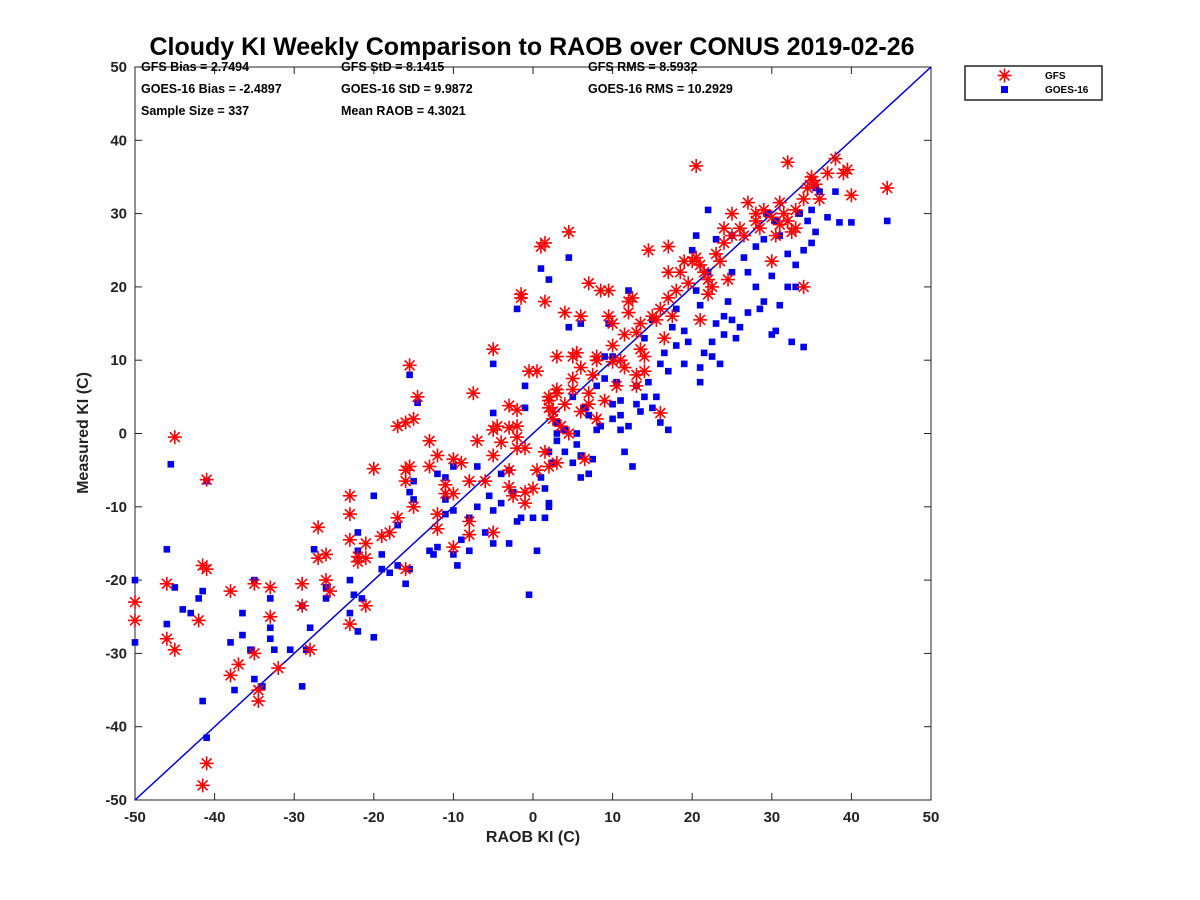 The width and height of the screenshot is (1200, 900). What do you see at coordinates (116, 580) in the screenshot?
I see `y-tick-label: -20` at bounding box center [116, 580].